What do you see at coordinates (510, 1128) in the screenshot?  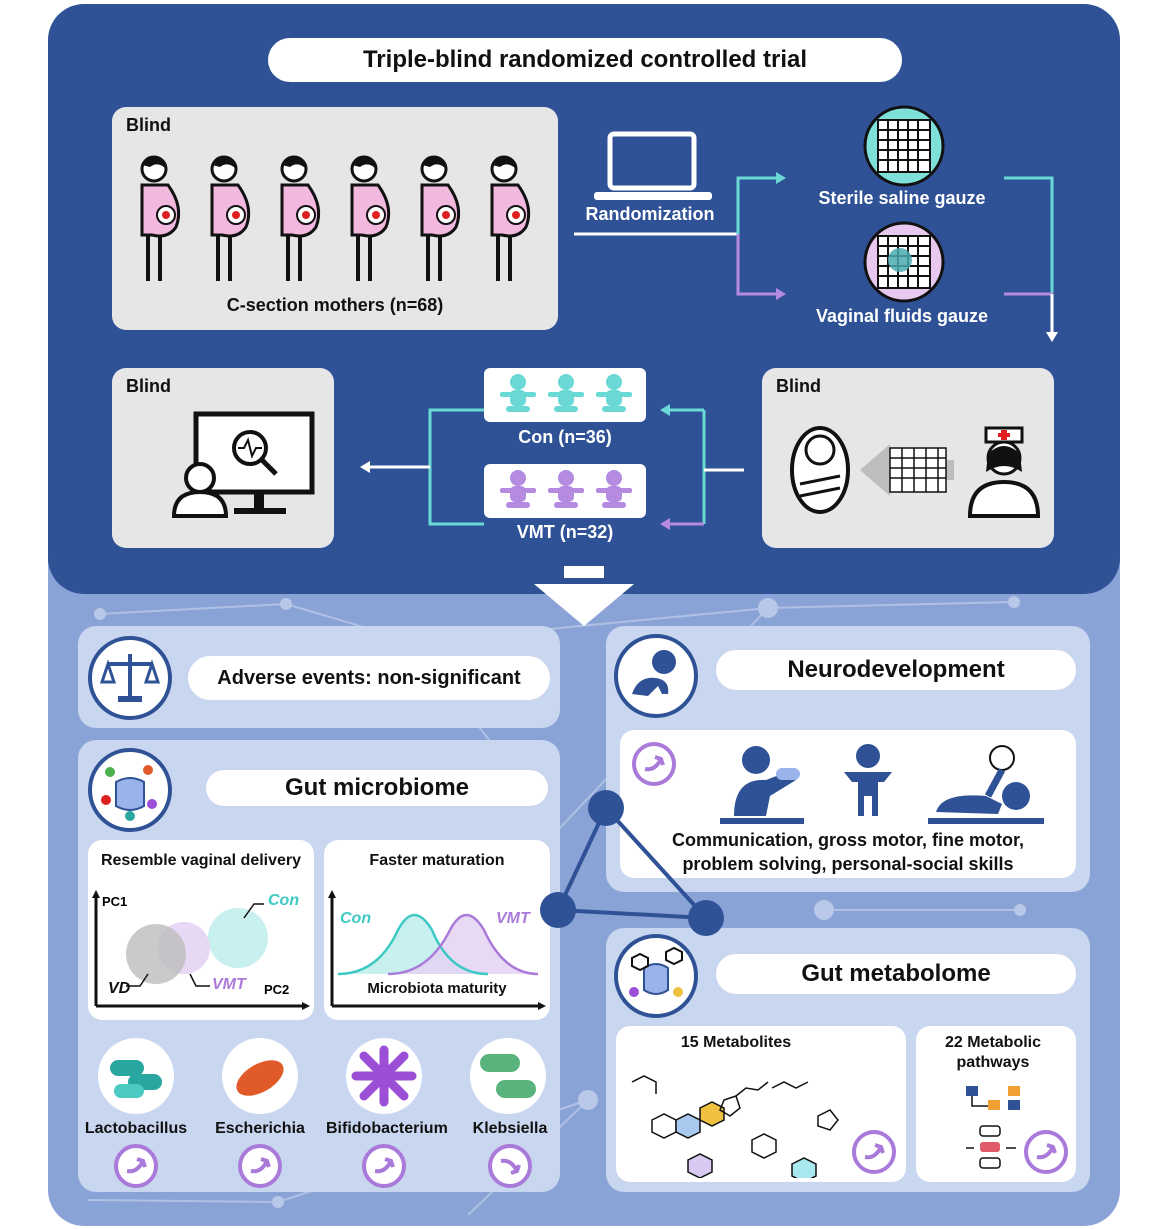 I see `bacteria-label-klebsiella: Klebsiella` at bounding box center [510, 1128].